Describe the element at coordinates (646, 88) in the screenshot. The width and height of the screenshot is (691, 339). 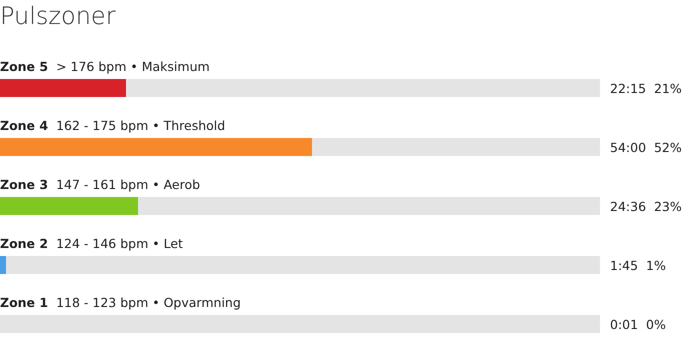
I see `total-label: 22:15 21%` at that location.